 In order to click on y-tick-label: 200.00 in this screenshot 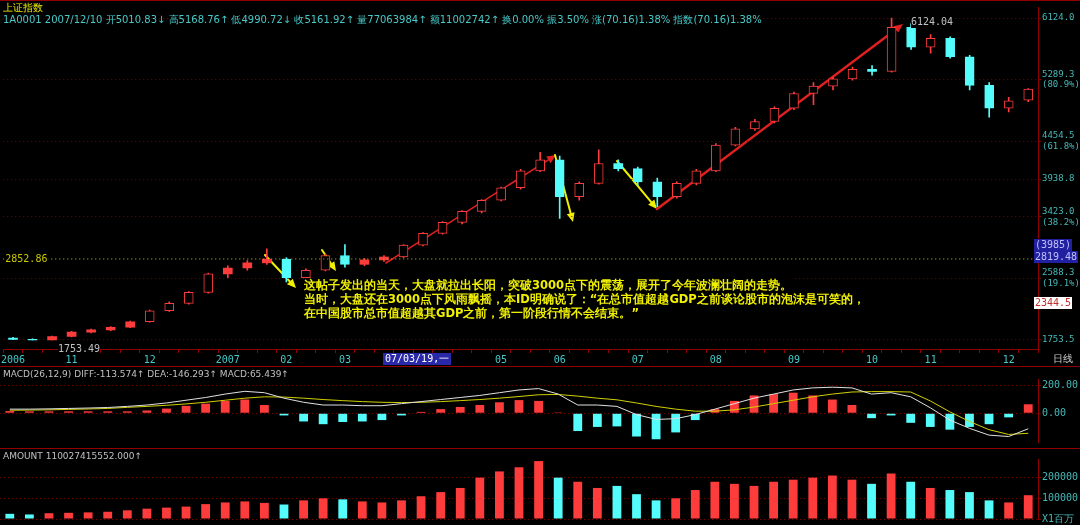, I will do `click(1060, 385)`.